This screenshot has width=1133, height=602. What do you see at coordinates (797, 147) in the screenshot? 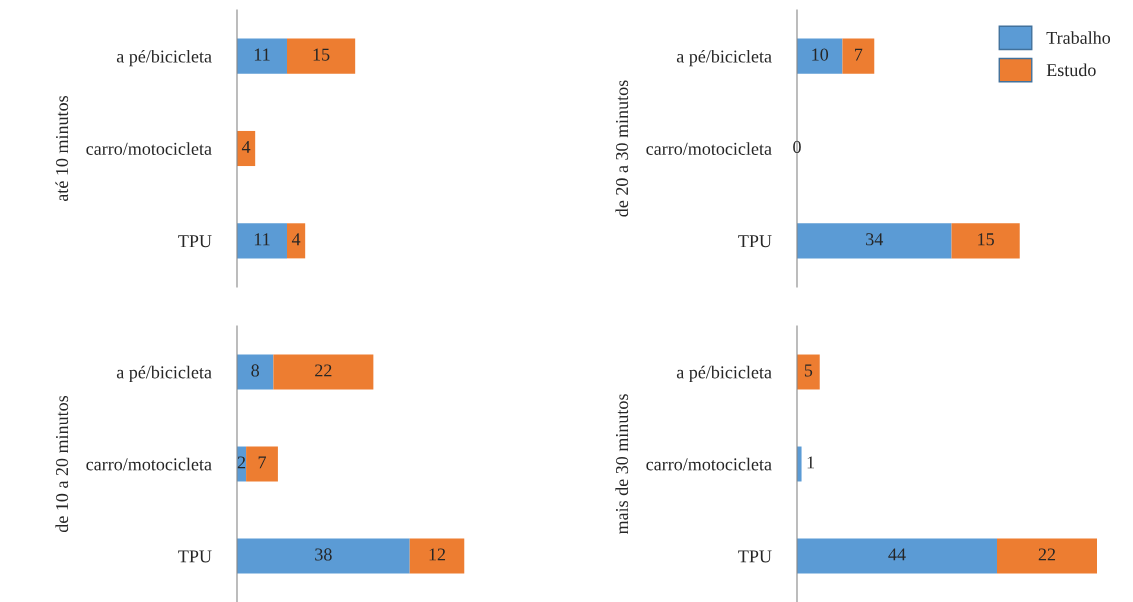
I see `data-label: 0` at bounding box center [797, 147].